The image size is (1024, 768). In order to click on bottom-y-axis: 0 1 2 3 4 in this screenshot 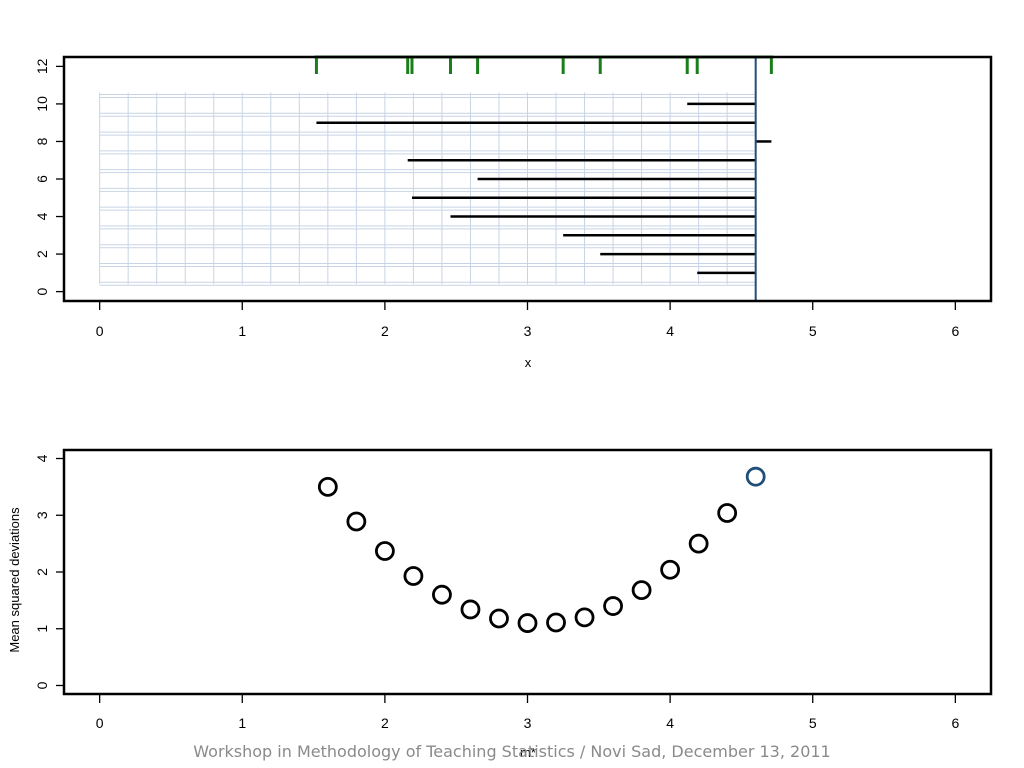, I will do `click(48, 571)`.